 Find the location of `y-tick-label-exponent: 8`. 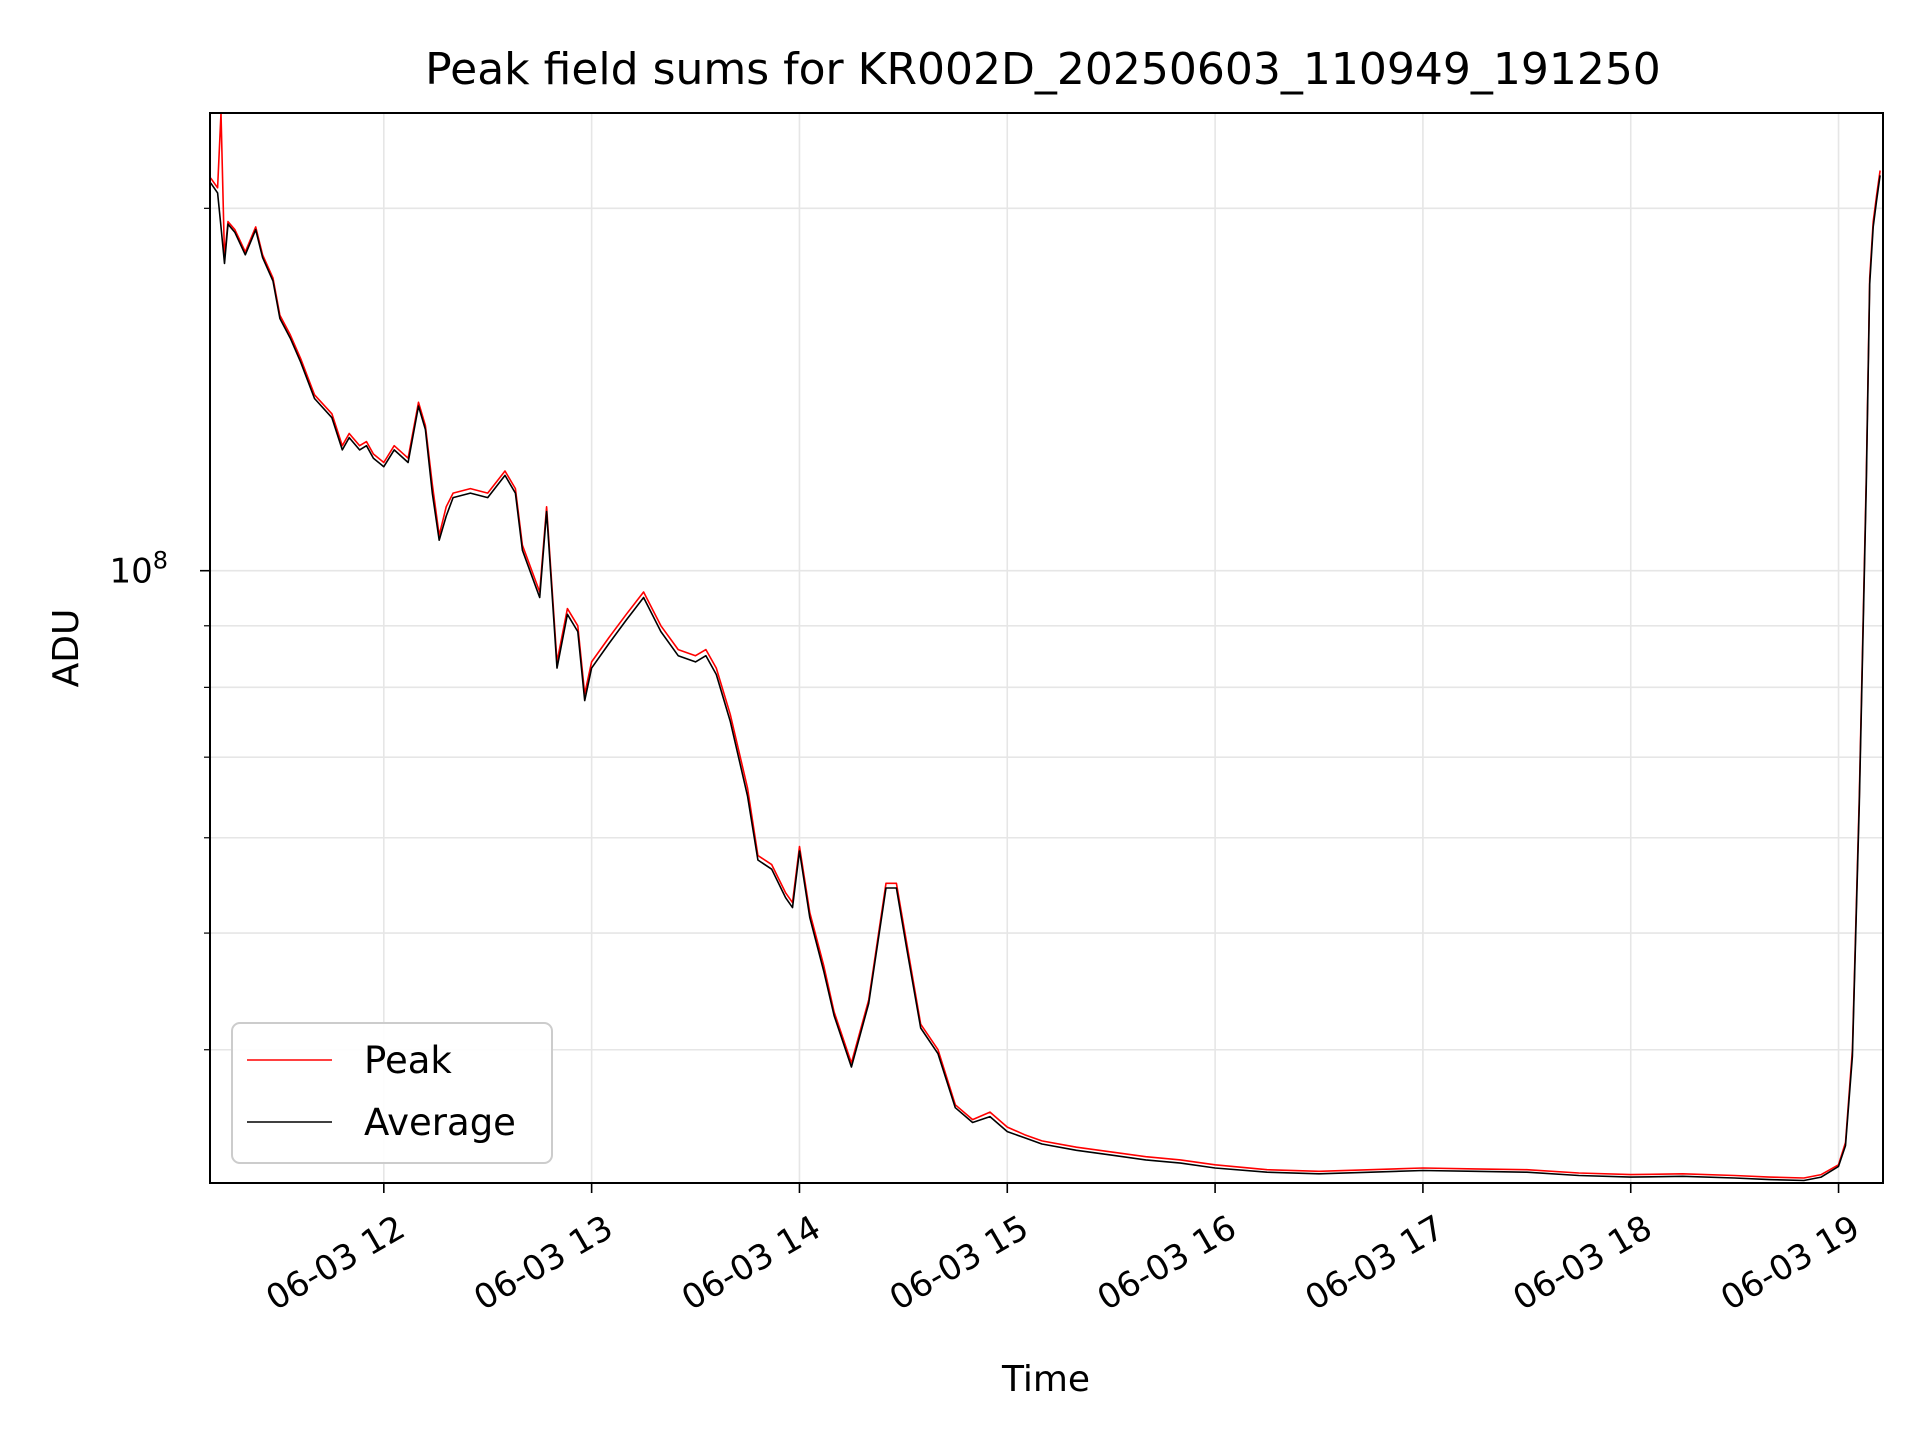

y-tick-label-exponent: 8 is located at coordinates (160, 561).